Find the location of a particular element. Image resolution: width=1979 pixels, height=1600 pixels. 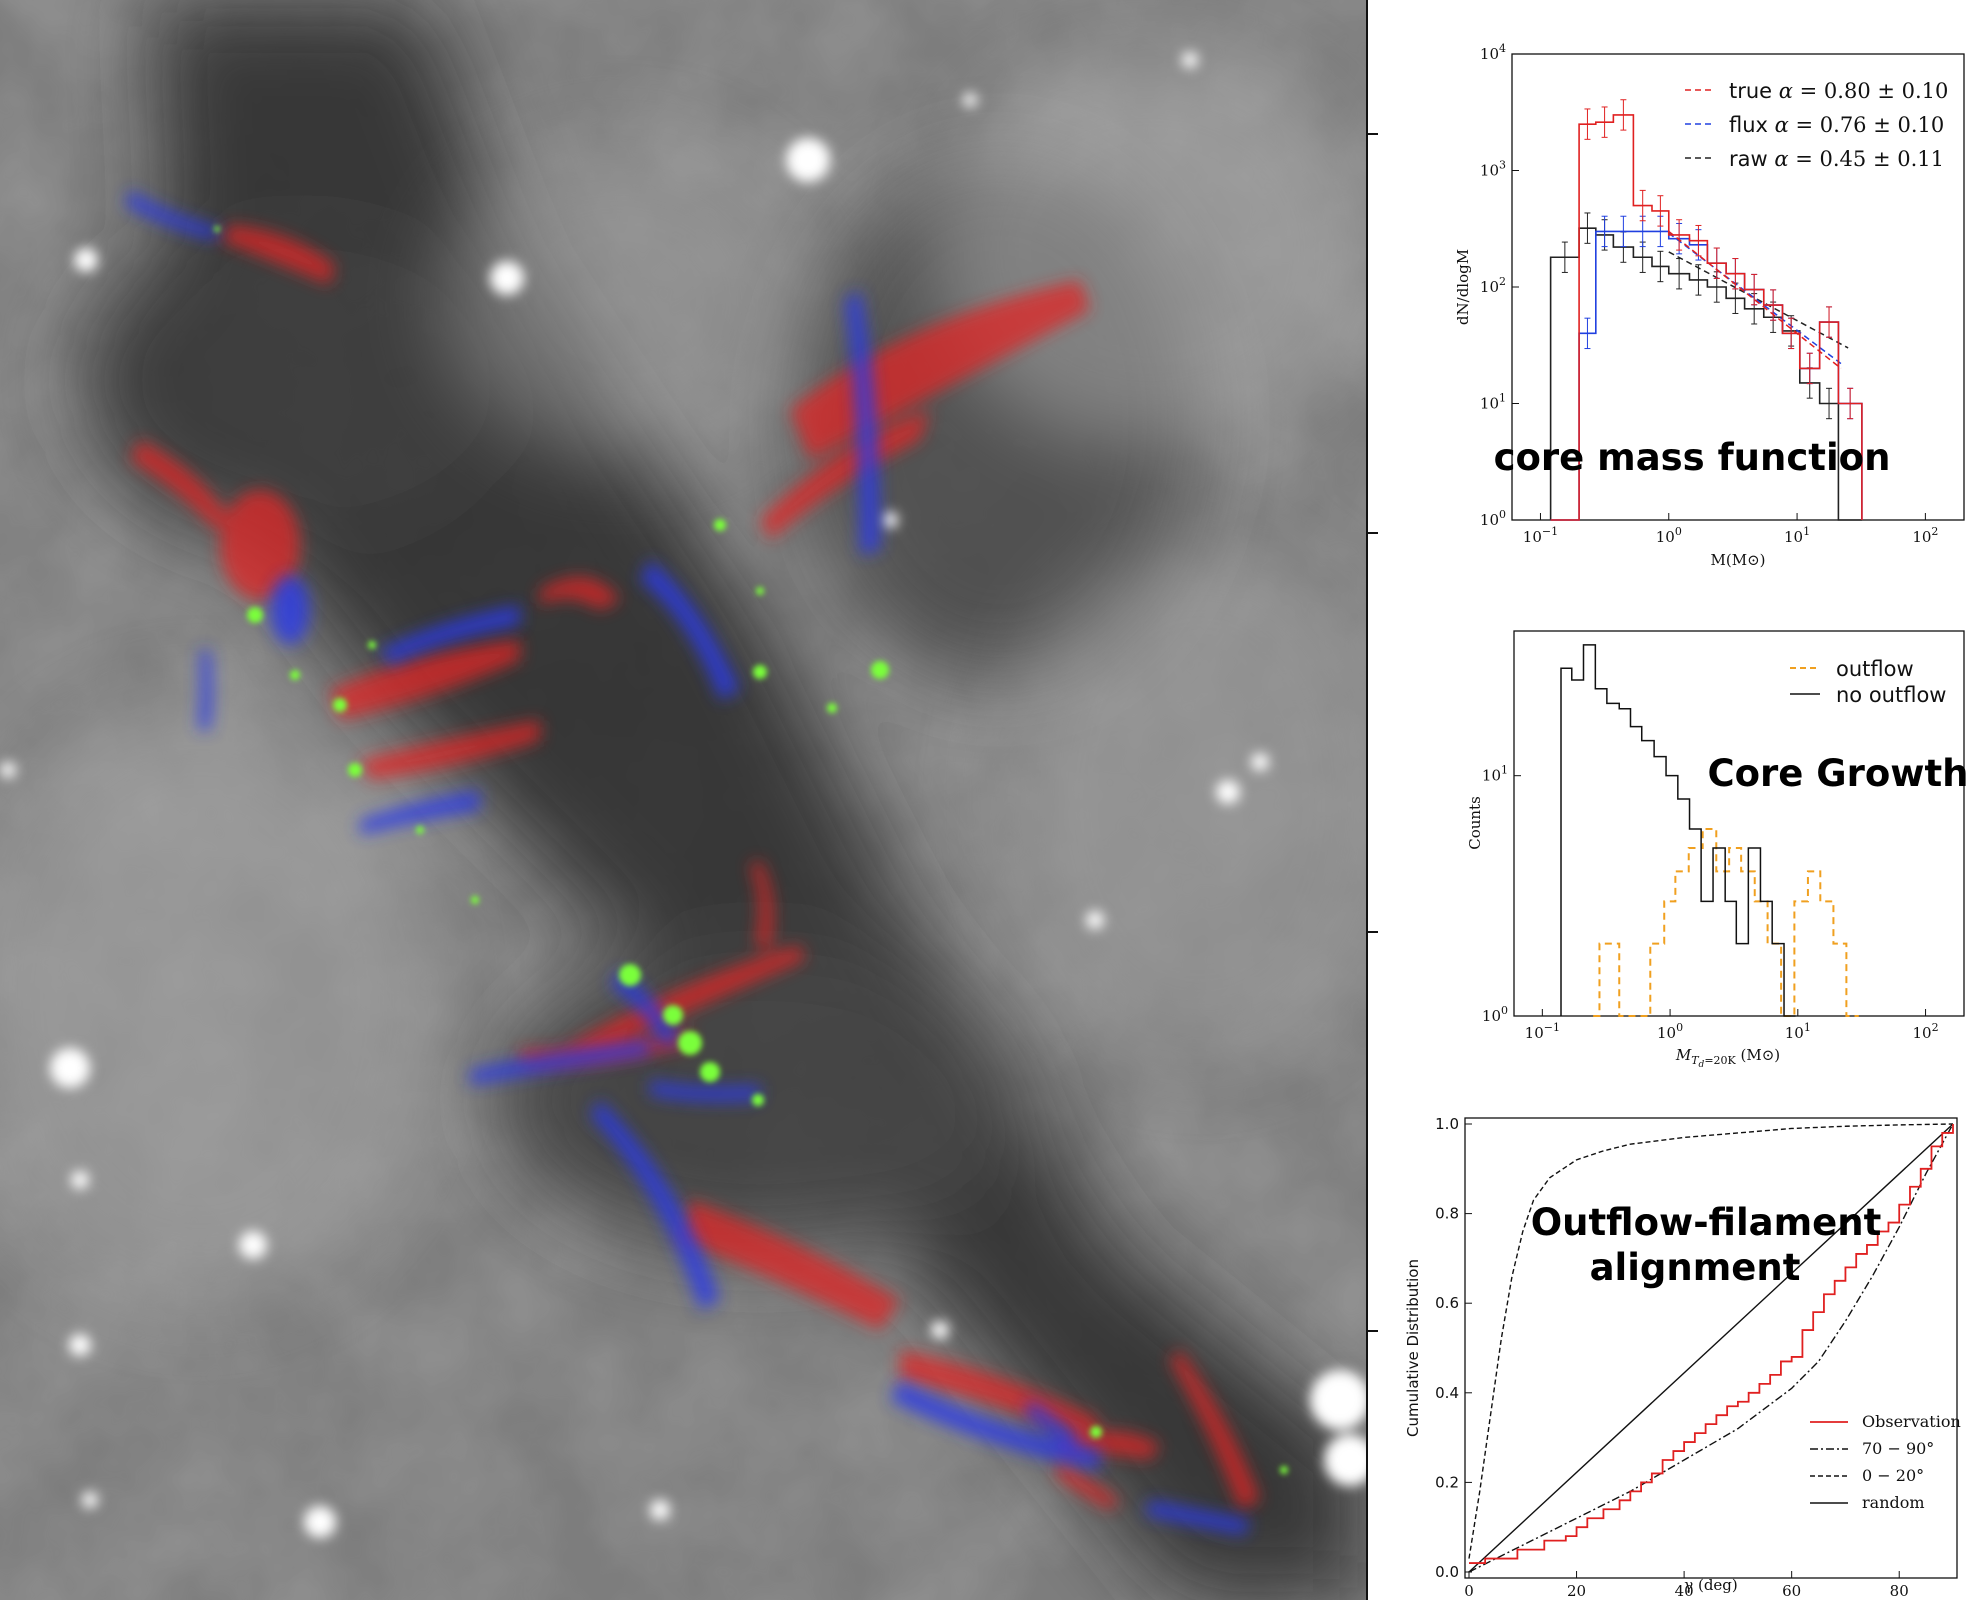

y-tick-label: 0.2 is located at coordinates (1447, 1482).